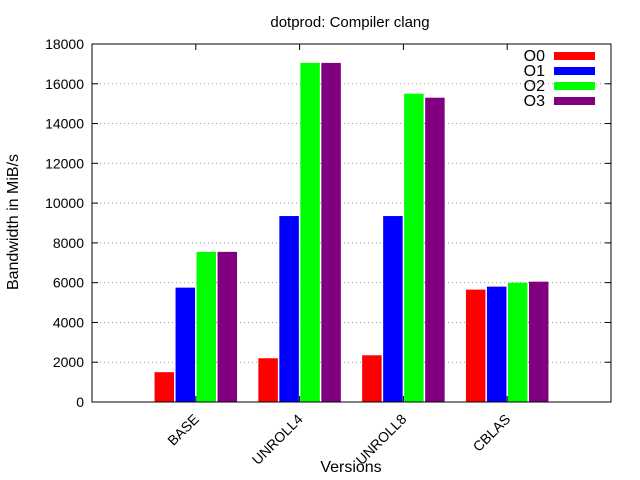  I want to click on bar-O0-CBLAS, so click(475, 345).